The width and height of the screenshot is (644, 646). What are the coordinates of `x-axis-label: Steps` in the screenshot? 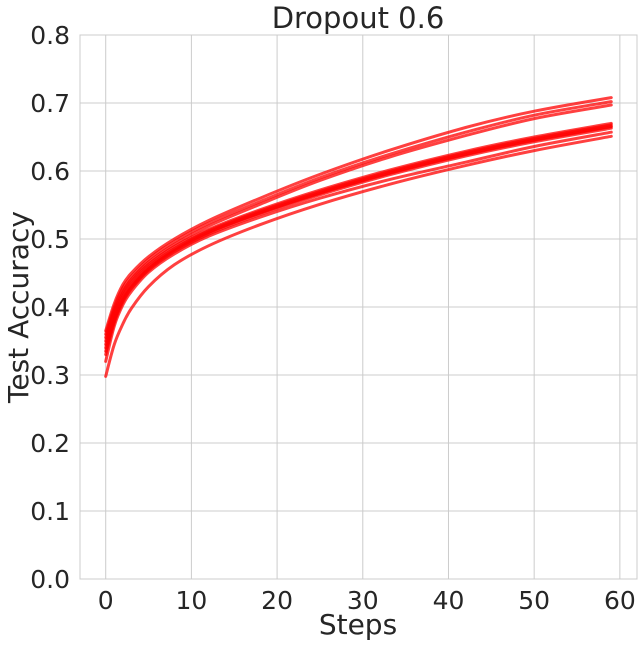 It's located at (358, 624).